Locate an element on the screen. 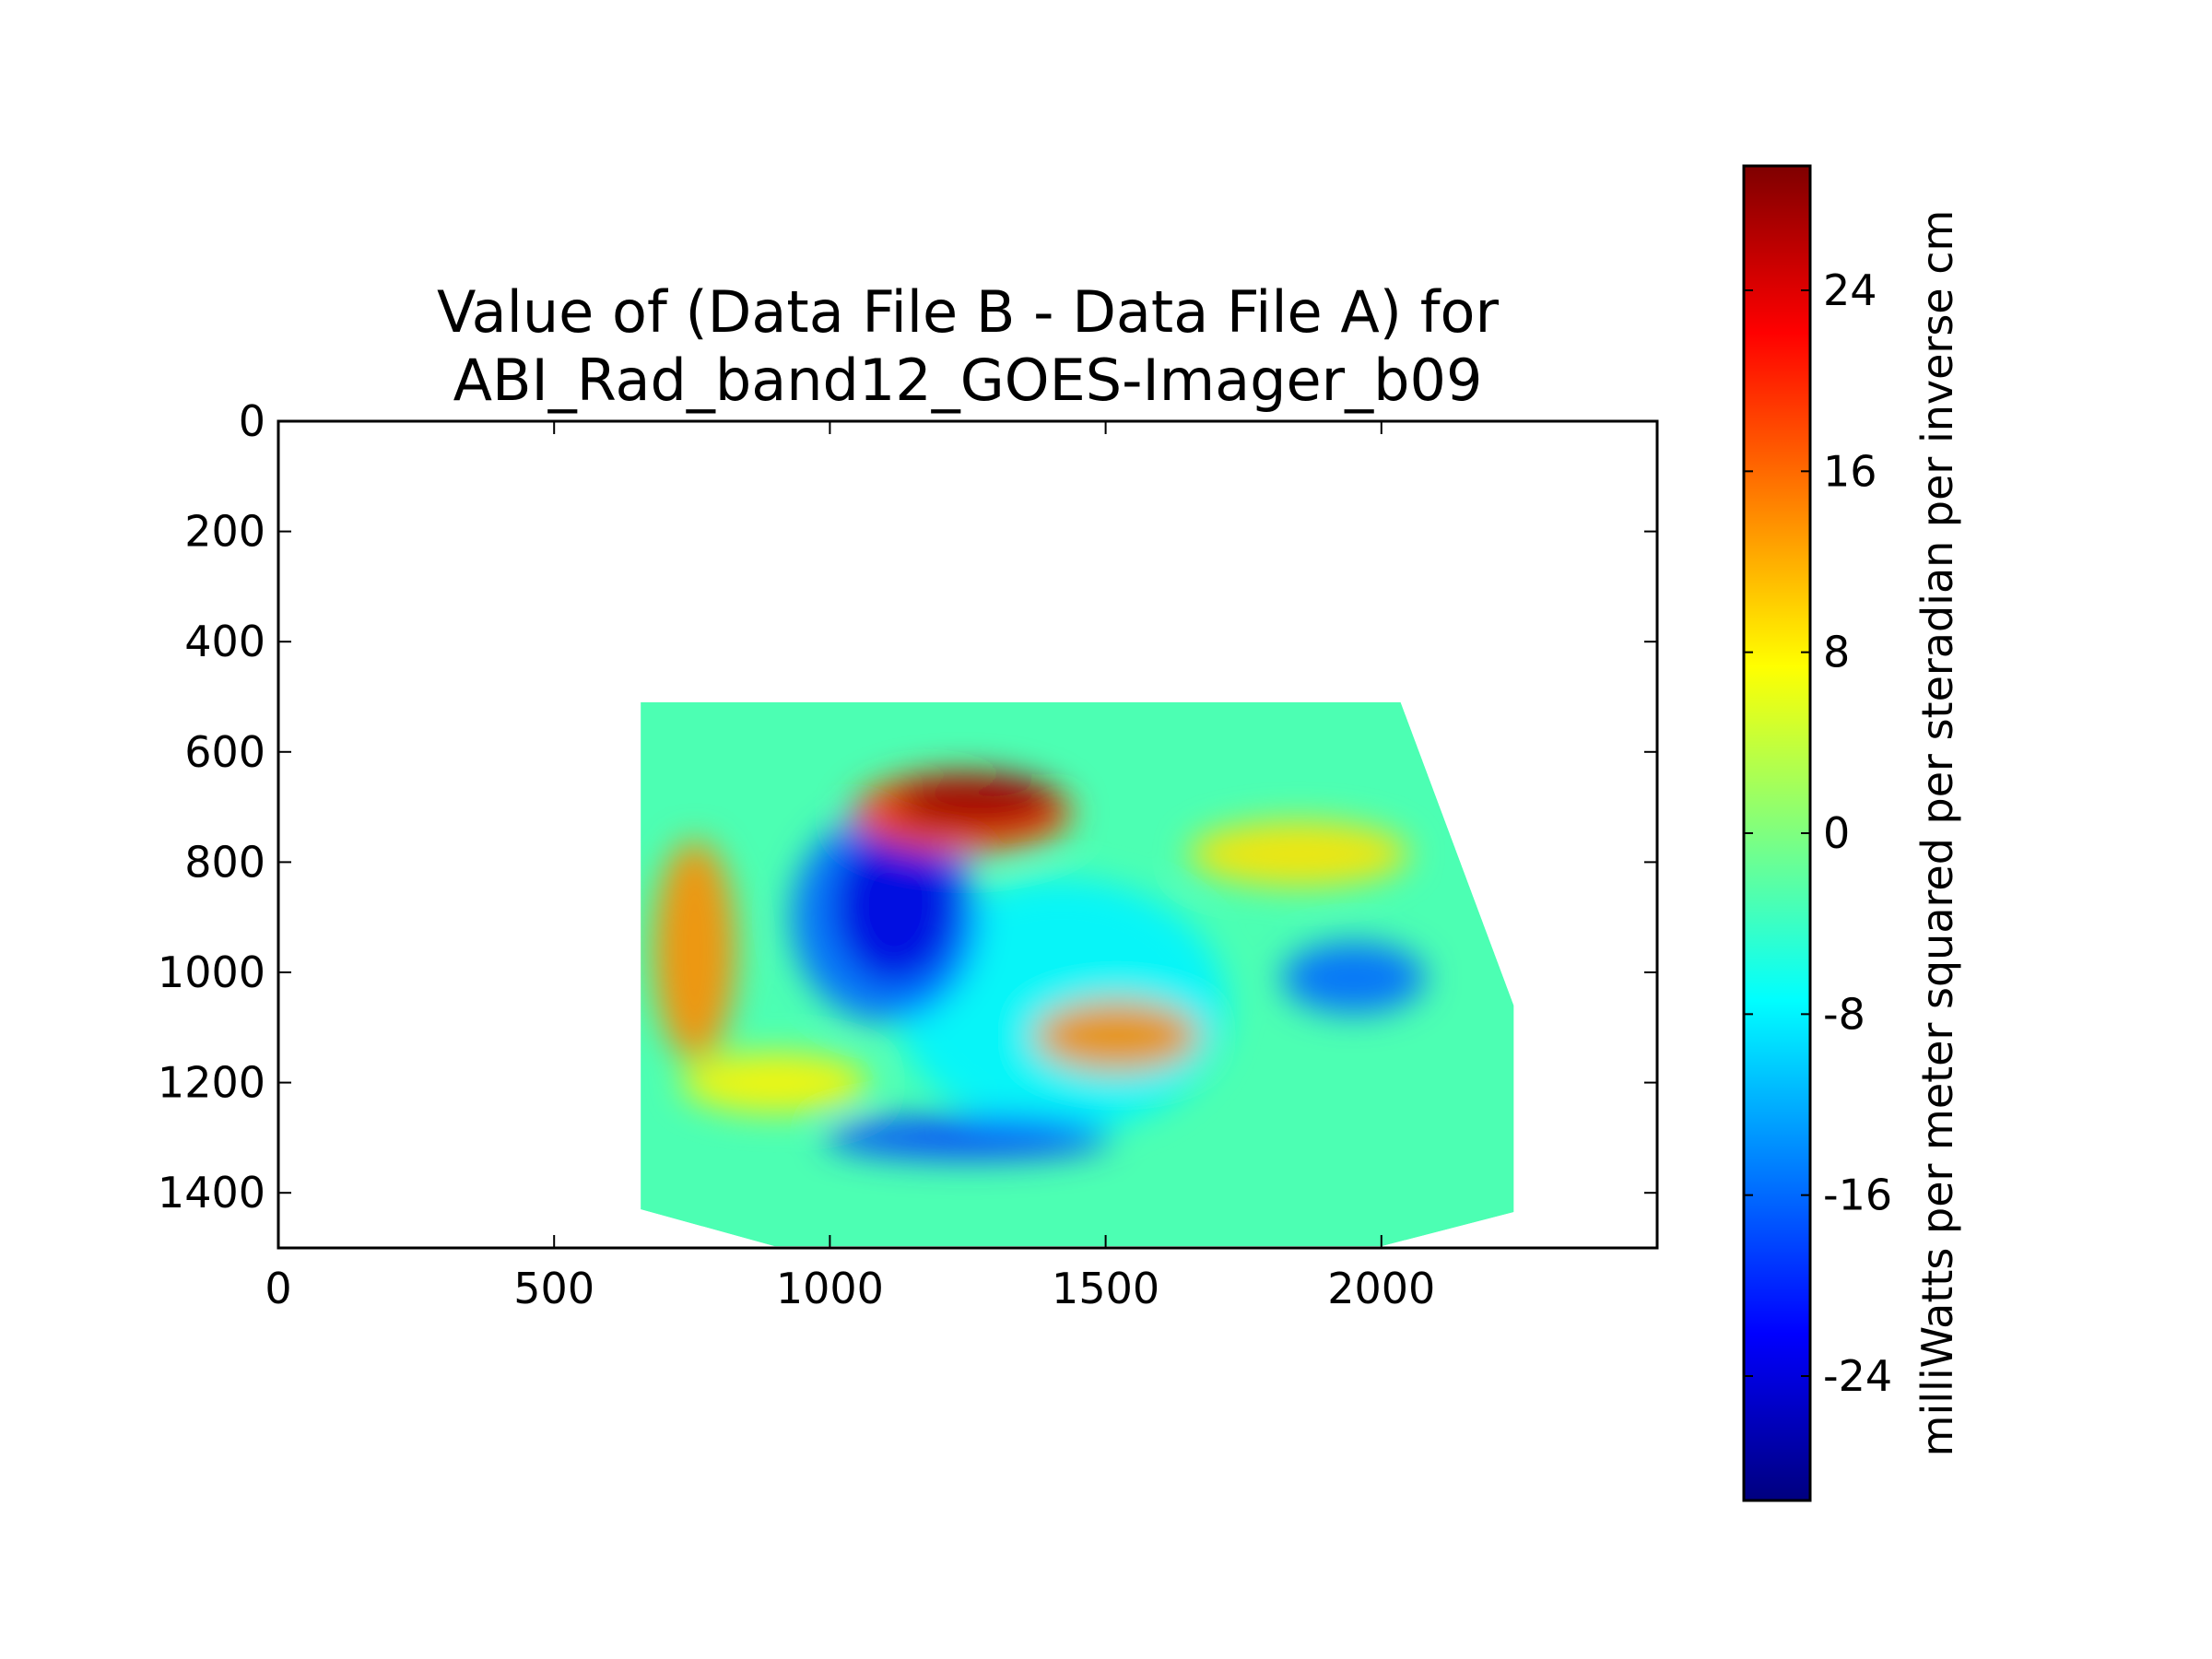  negative-anomaly-west is located at coordinates (896, 906).